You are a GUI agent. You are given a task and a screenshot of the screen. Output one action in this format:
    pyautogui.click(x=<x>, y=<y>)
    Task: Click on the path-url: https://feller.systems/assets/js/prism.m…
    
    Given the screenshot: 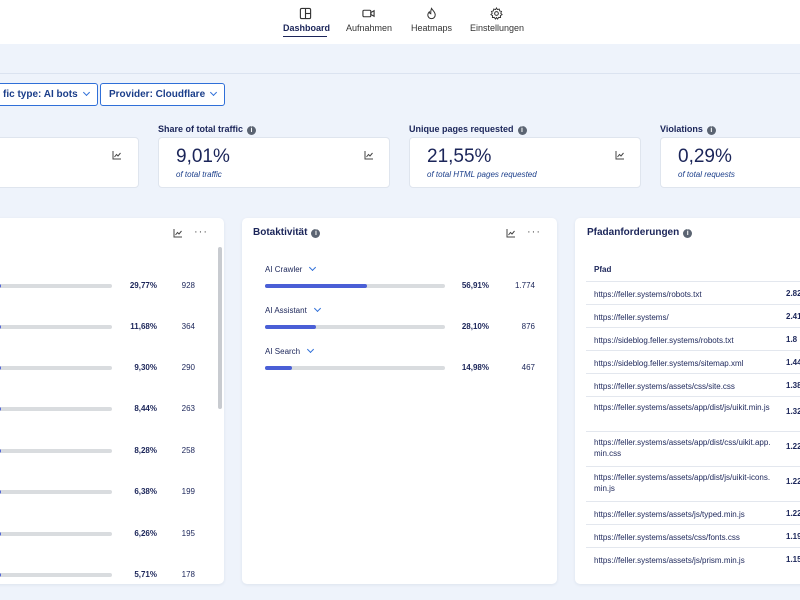 What is the action you would take?
    pyautogui.click(x=669, y=560)
    